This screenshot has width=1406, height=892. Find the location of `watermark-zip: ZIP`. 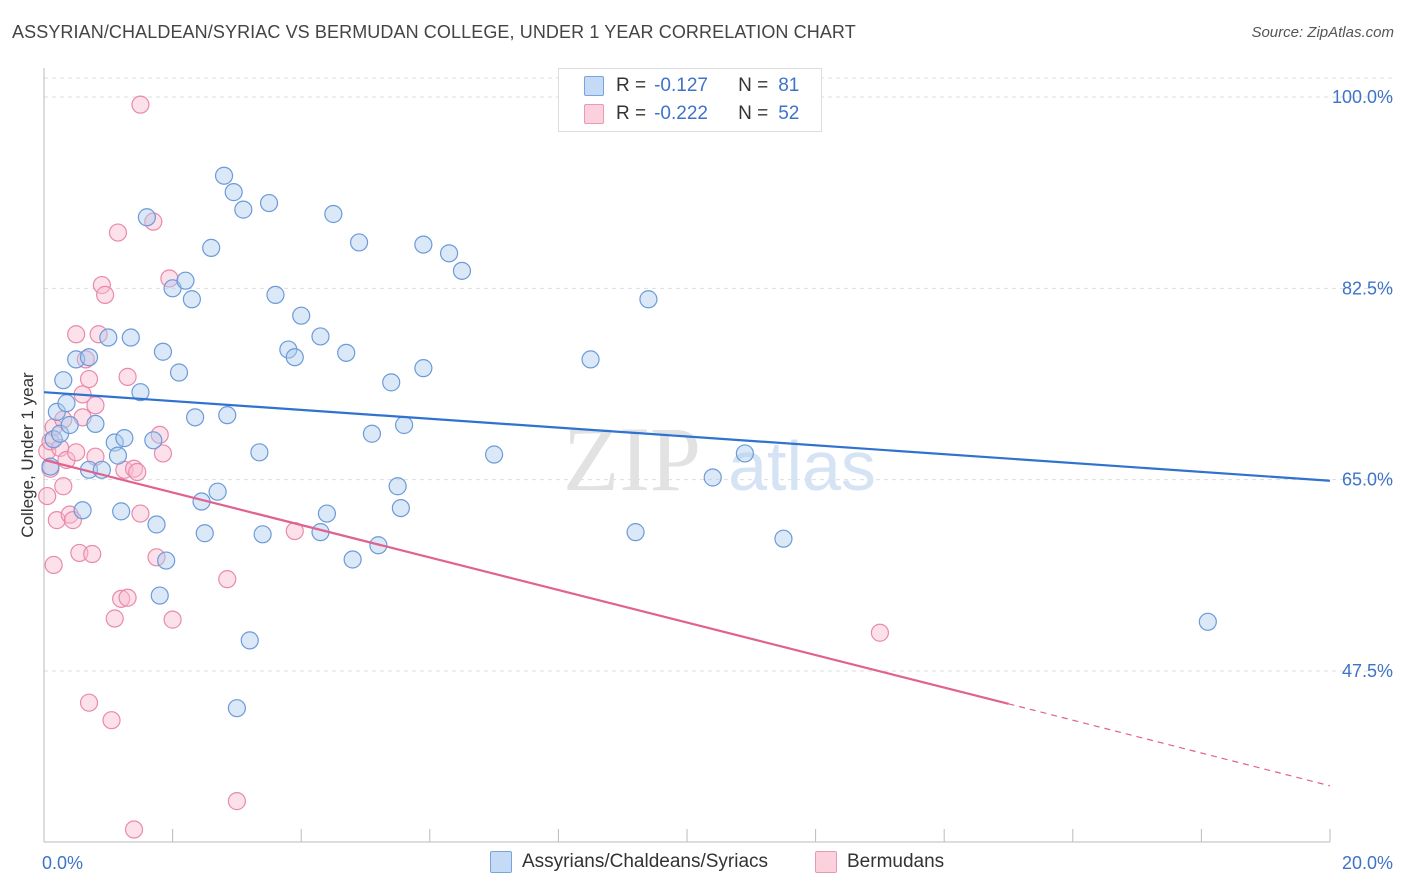

watermark-zip: ZIP is located at coordinates (632, 459).